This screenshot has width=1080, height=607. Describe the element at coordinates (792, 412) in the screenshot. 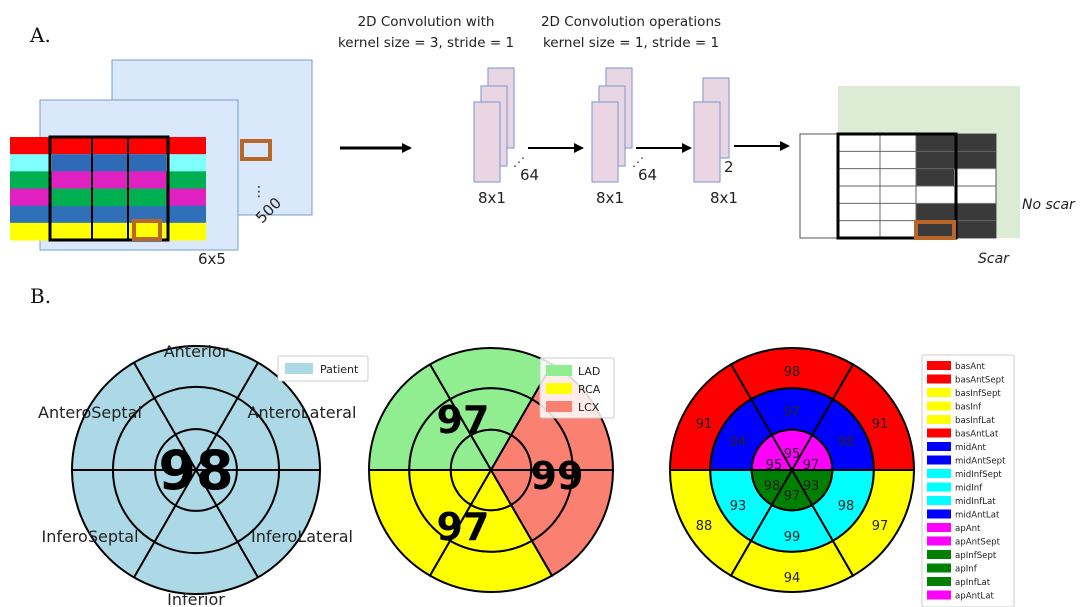

I see `segment-value-midAnt: 97` at that location.